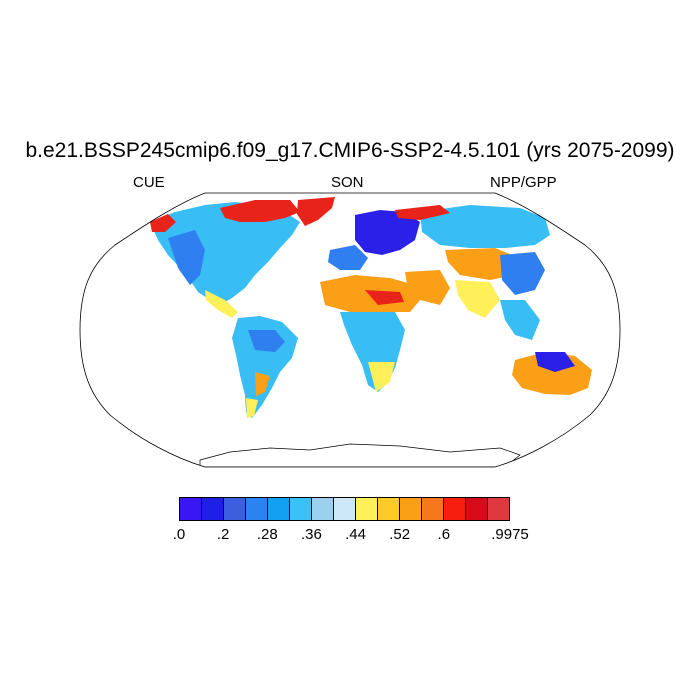  I want to click on amazon-region, so click(266, 341).